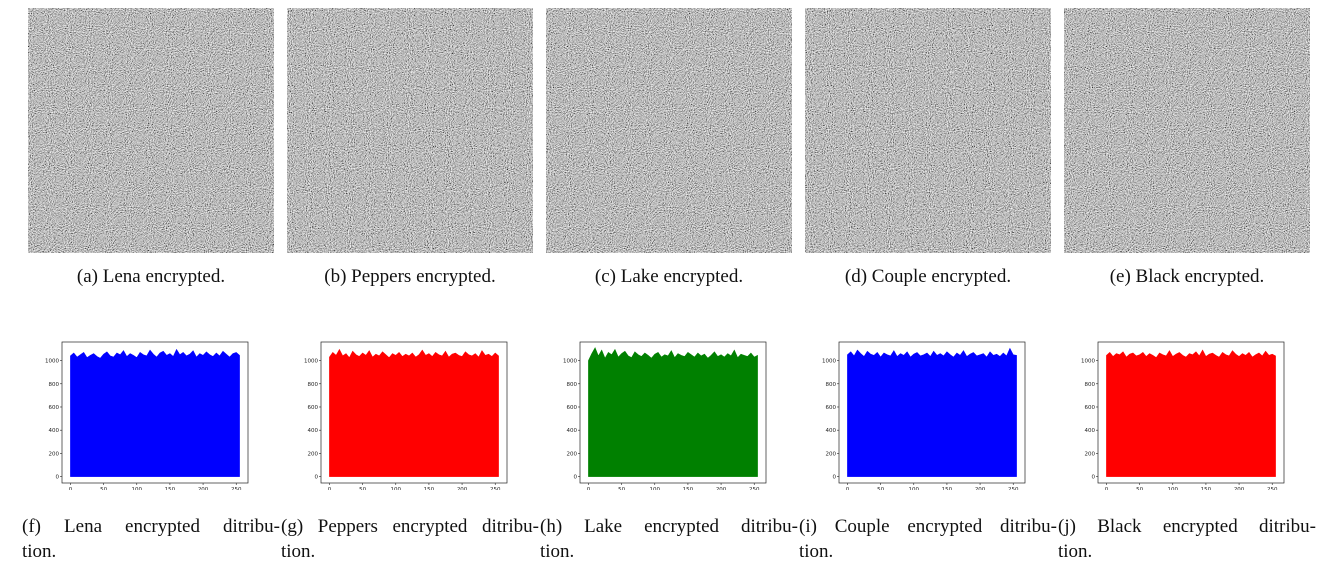  I want to click on caption: (a) Lena encrypted., so click(151, 276).